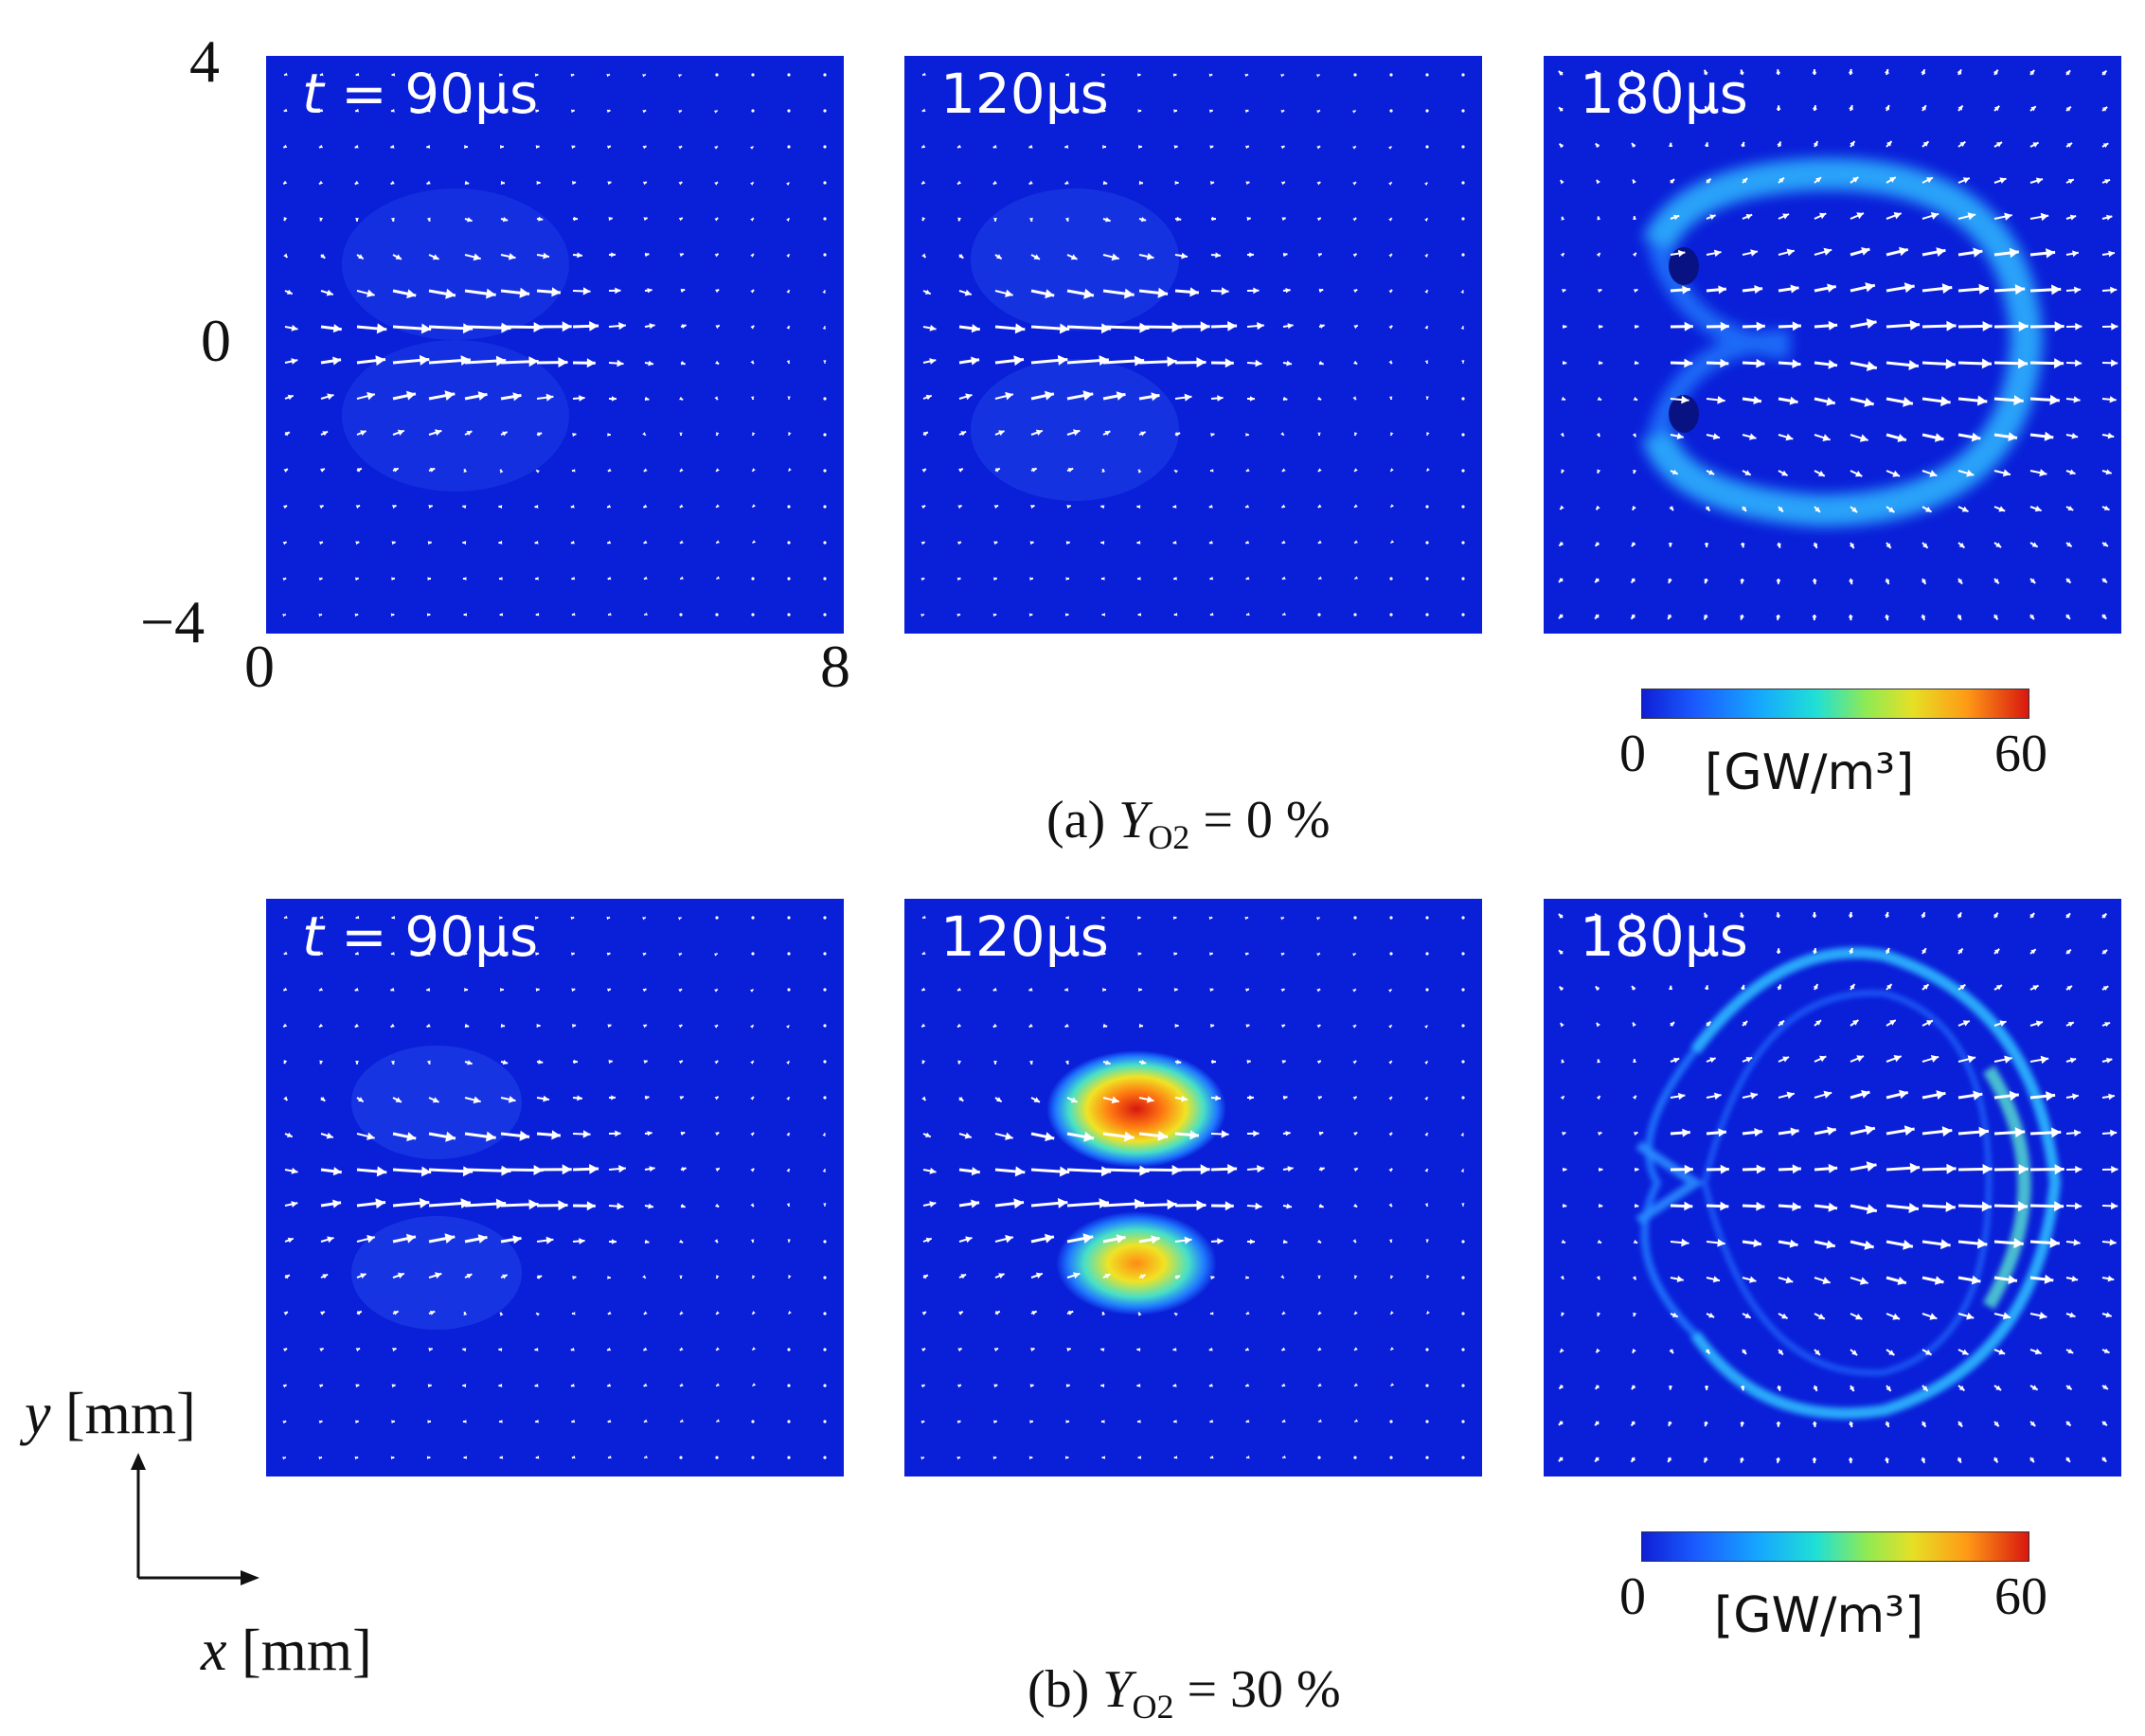 The width and height of the screenshot is (2145, 1736). Describe the element at coordinates (286, 1651) in the screenshot. I see `x-axis-label: x [mm]` at that location.